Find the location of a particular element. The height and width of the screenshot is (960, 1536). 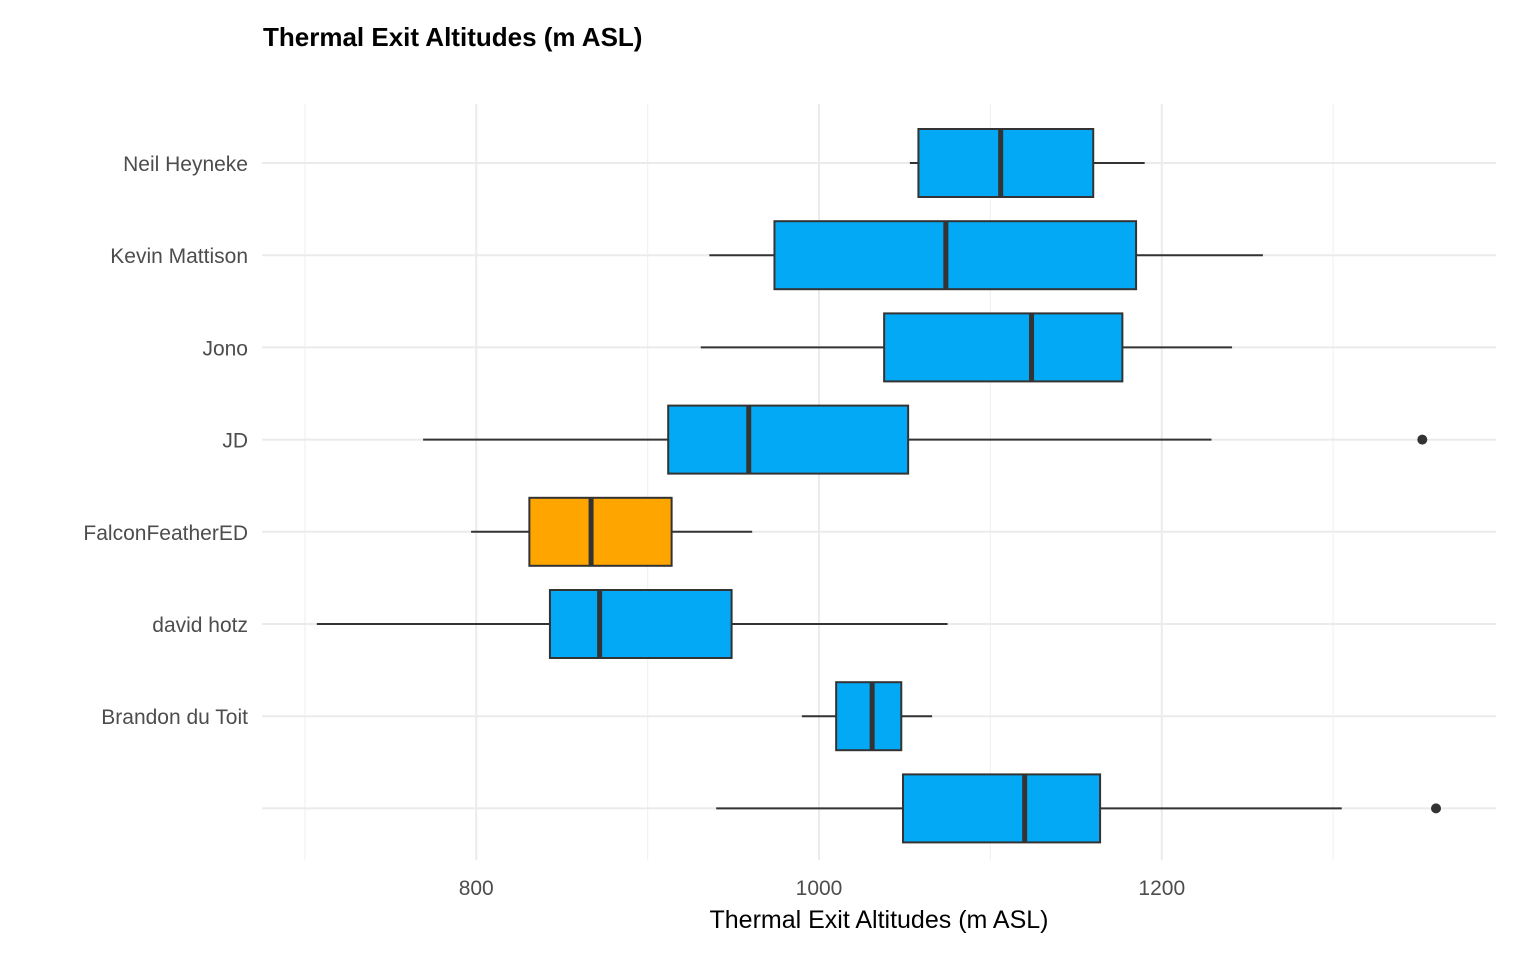

x-axis-labels: 800 1000 1200 is located at coordinates (822, 888).